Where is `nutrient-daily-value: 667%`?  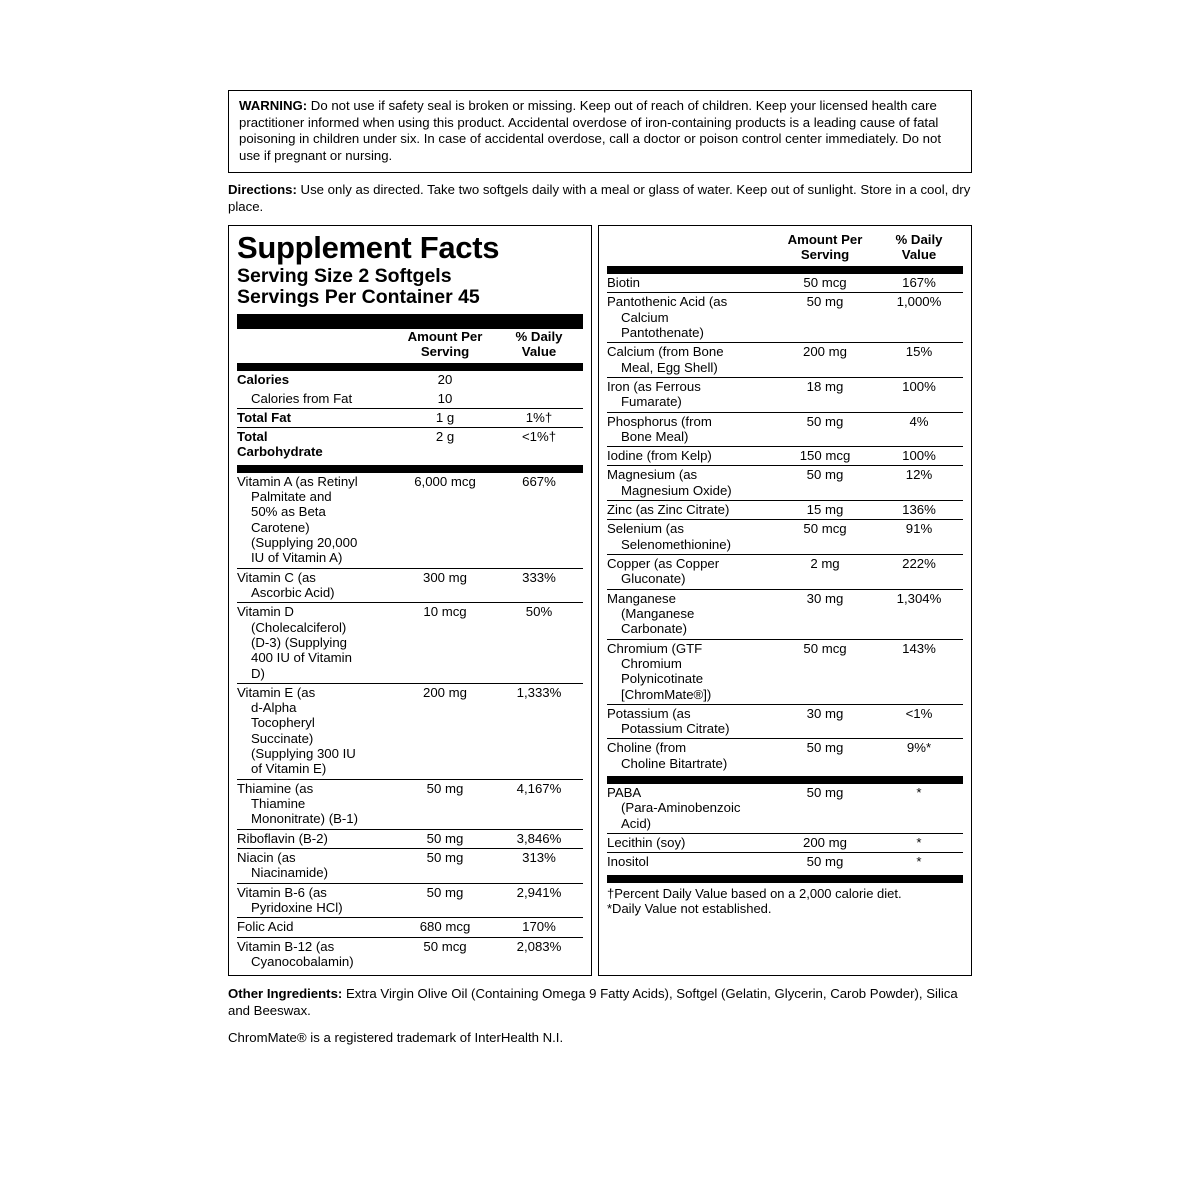 nutrient-daily-value: 667% is located at coordinates (539, 481).